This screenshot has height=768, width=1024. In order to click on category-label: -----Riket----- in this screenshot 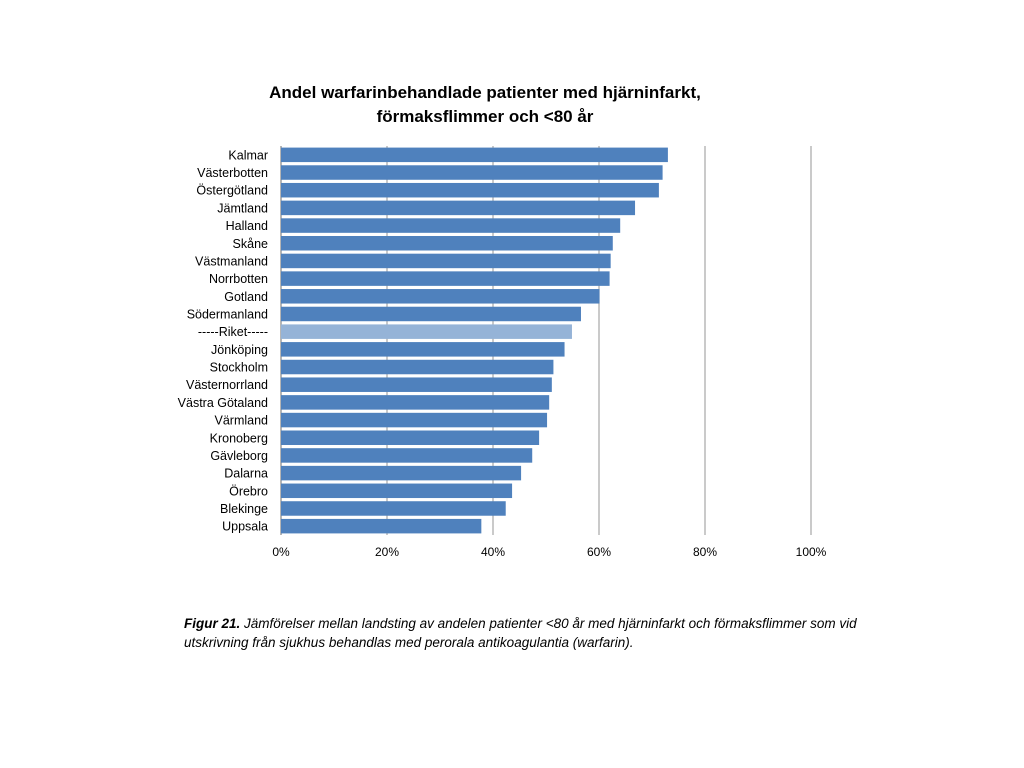, I will do `click(233, 332)`.